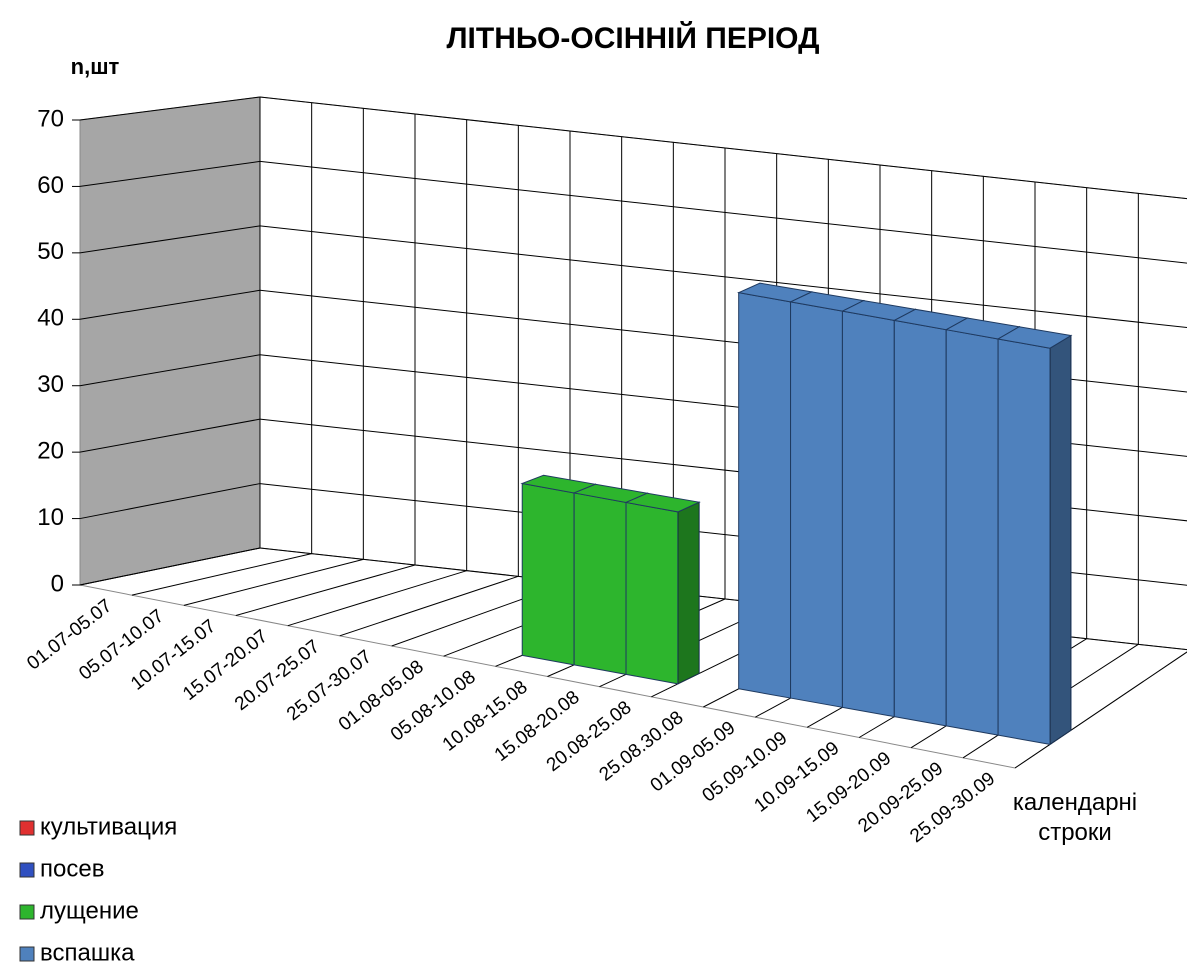  I want to click on y-tick-label: 70, so click(50, 118).